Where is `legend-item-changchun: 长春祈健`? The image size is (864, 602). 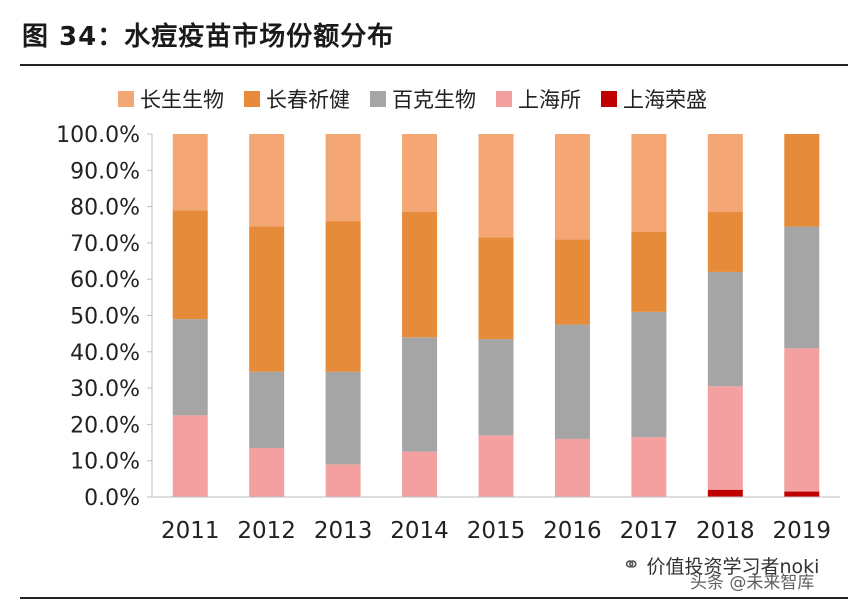
legend-item-changchun: 长春祈健 is located at coordinates (297, 99).